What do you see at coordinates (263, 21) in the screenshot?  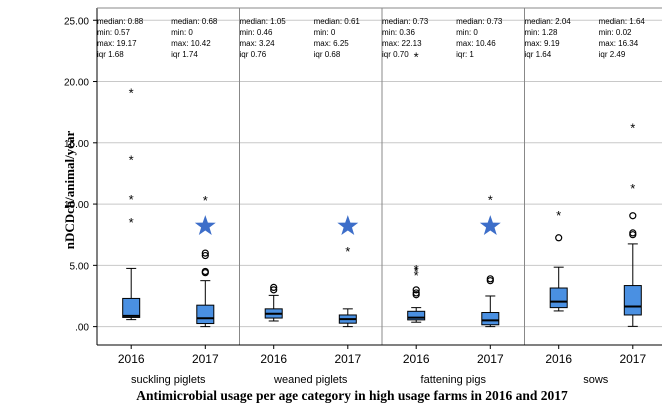 I see `stats-line: median: 1.05` at bounding box center [263, 21].